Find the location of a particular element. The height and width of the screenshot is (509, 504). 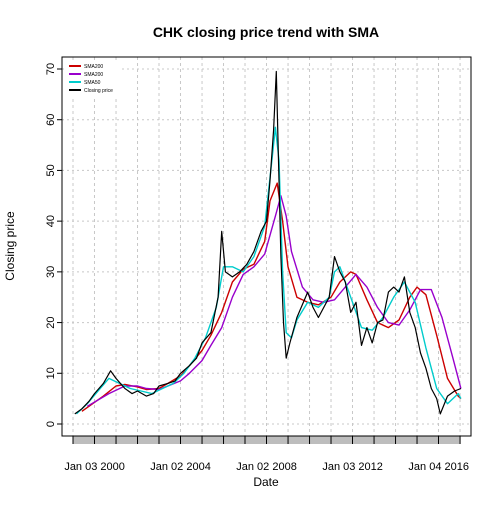

legend-label: SMA50 is located at coordinates (92, 83).